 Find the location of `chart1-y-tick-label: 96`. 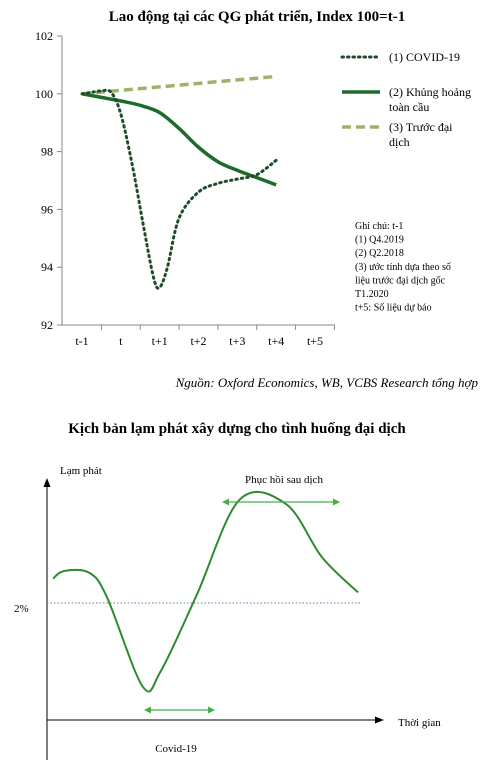

chart1-y-tick-label: 96 is located at coordinates (47, 209).